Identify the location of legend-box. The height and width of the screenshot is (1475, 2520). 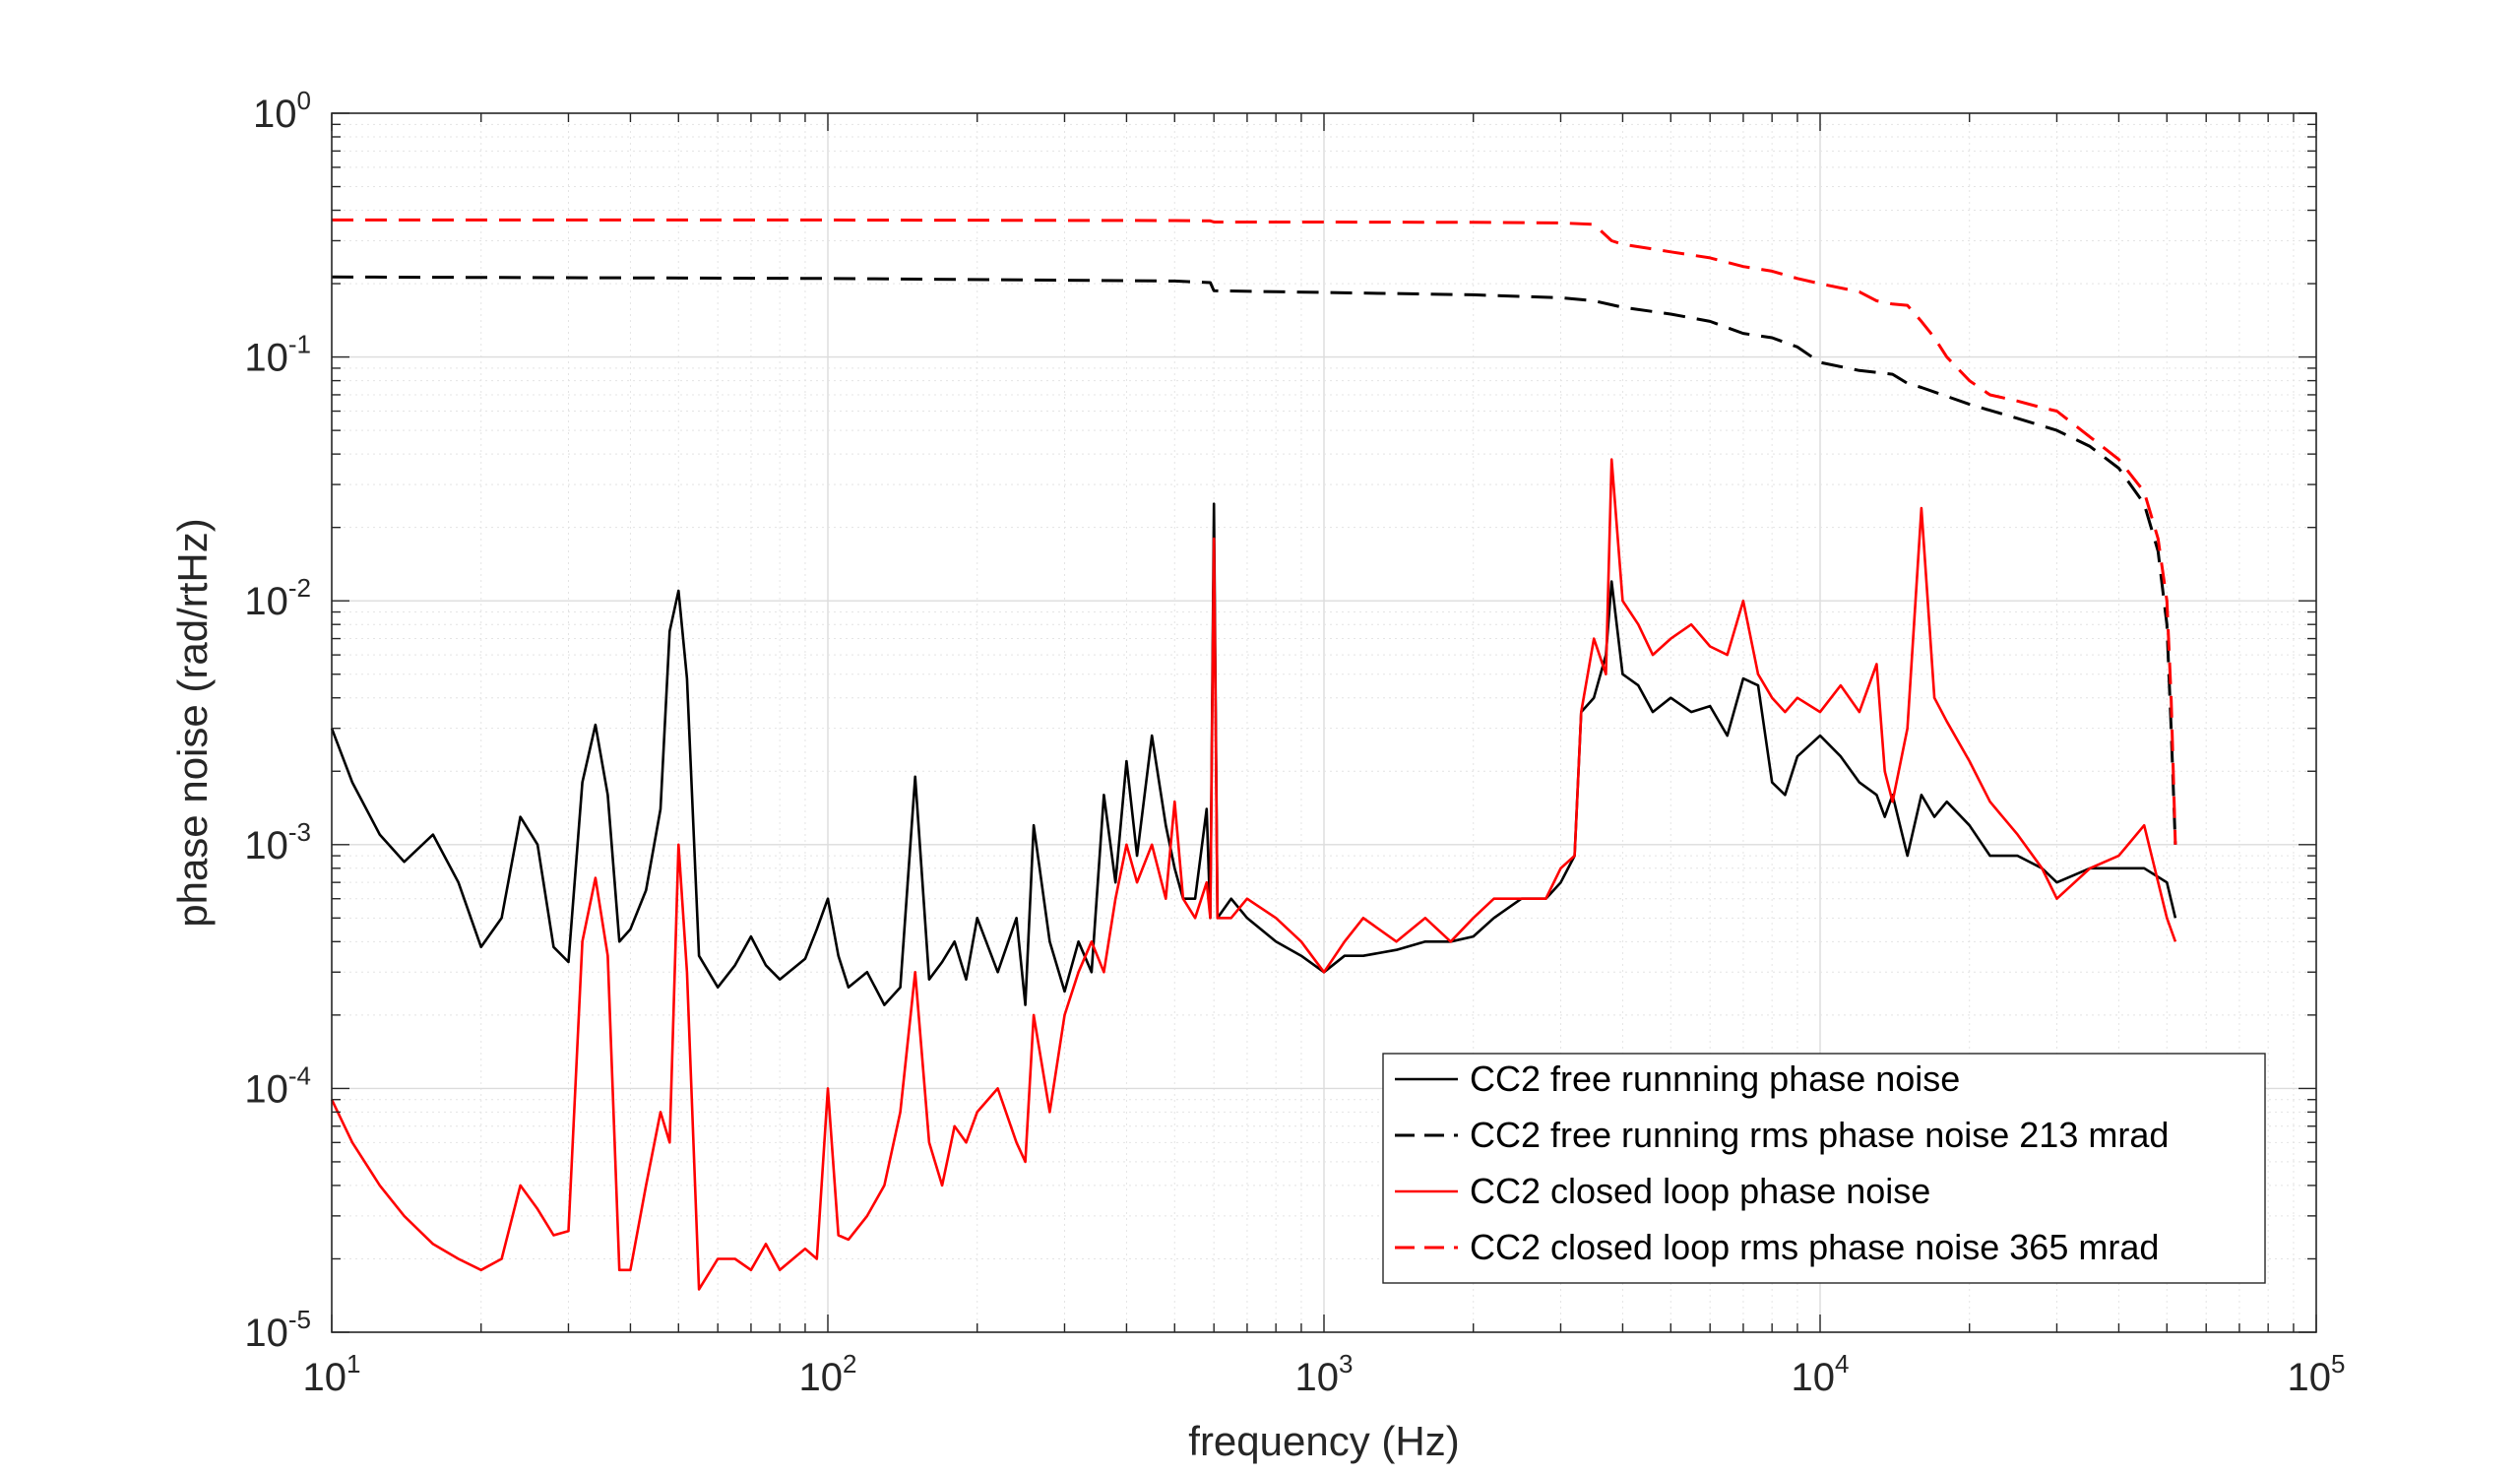
(1824, 1168).